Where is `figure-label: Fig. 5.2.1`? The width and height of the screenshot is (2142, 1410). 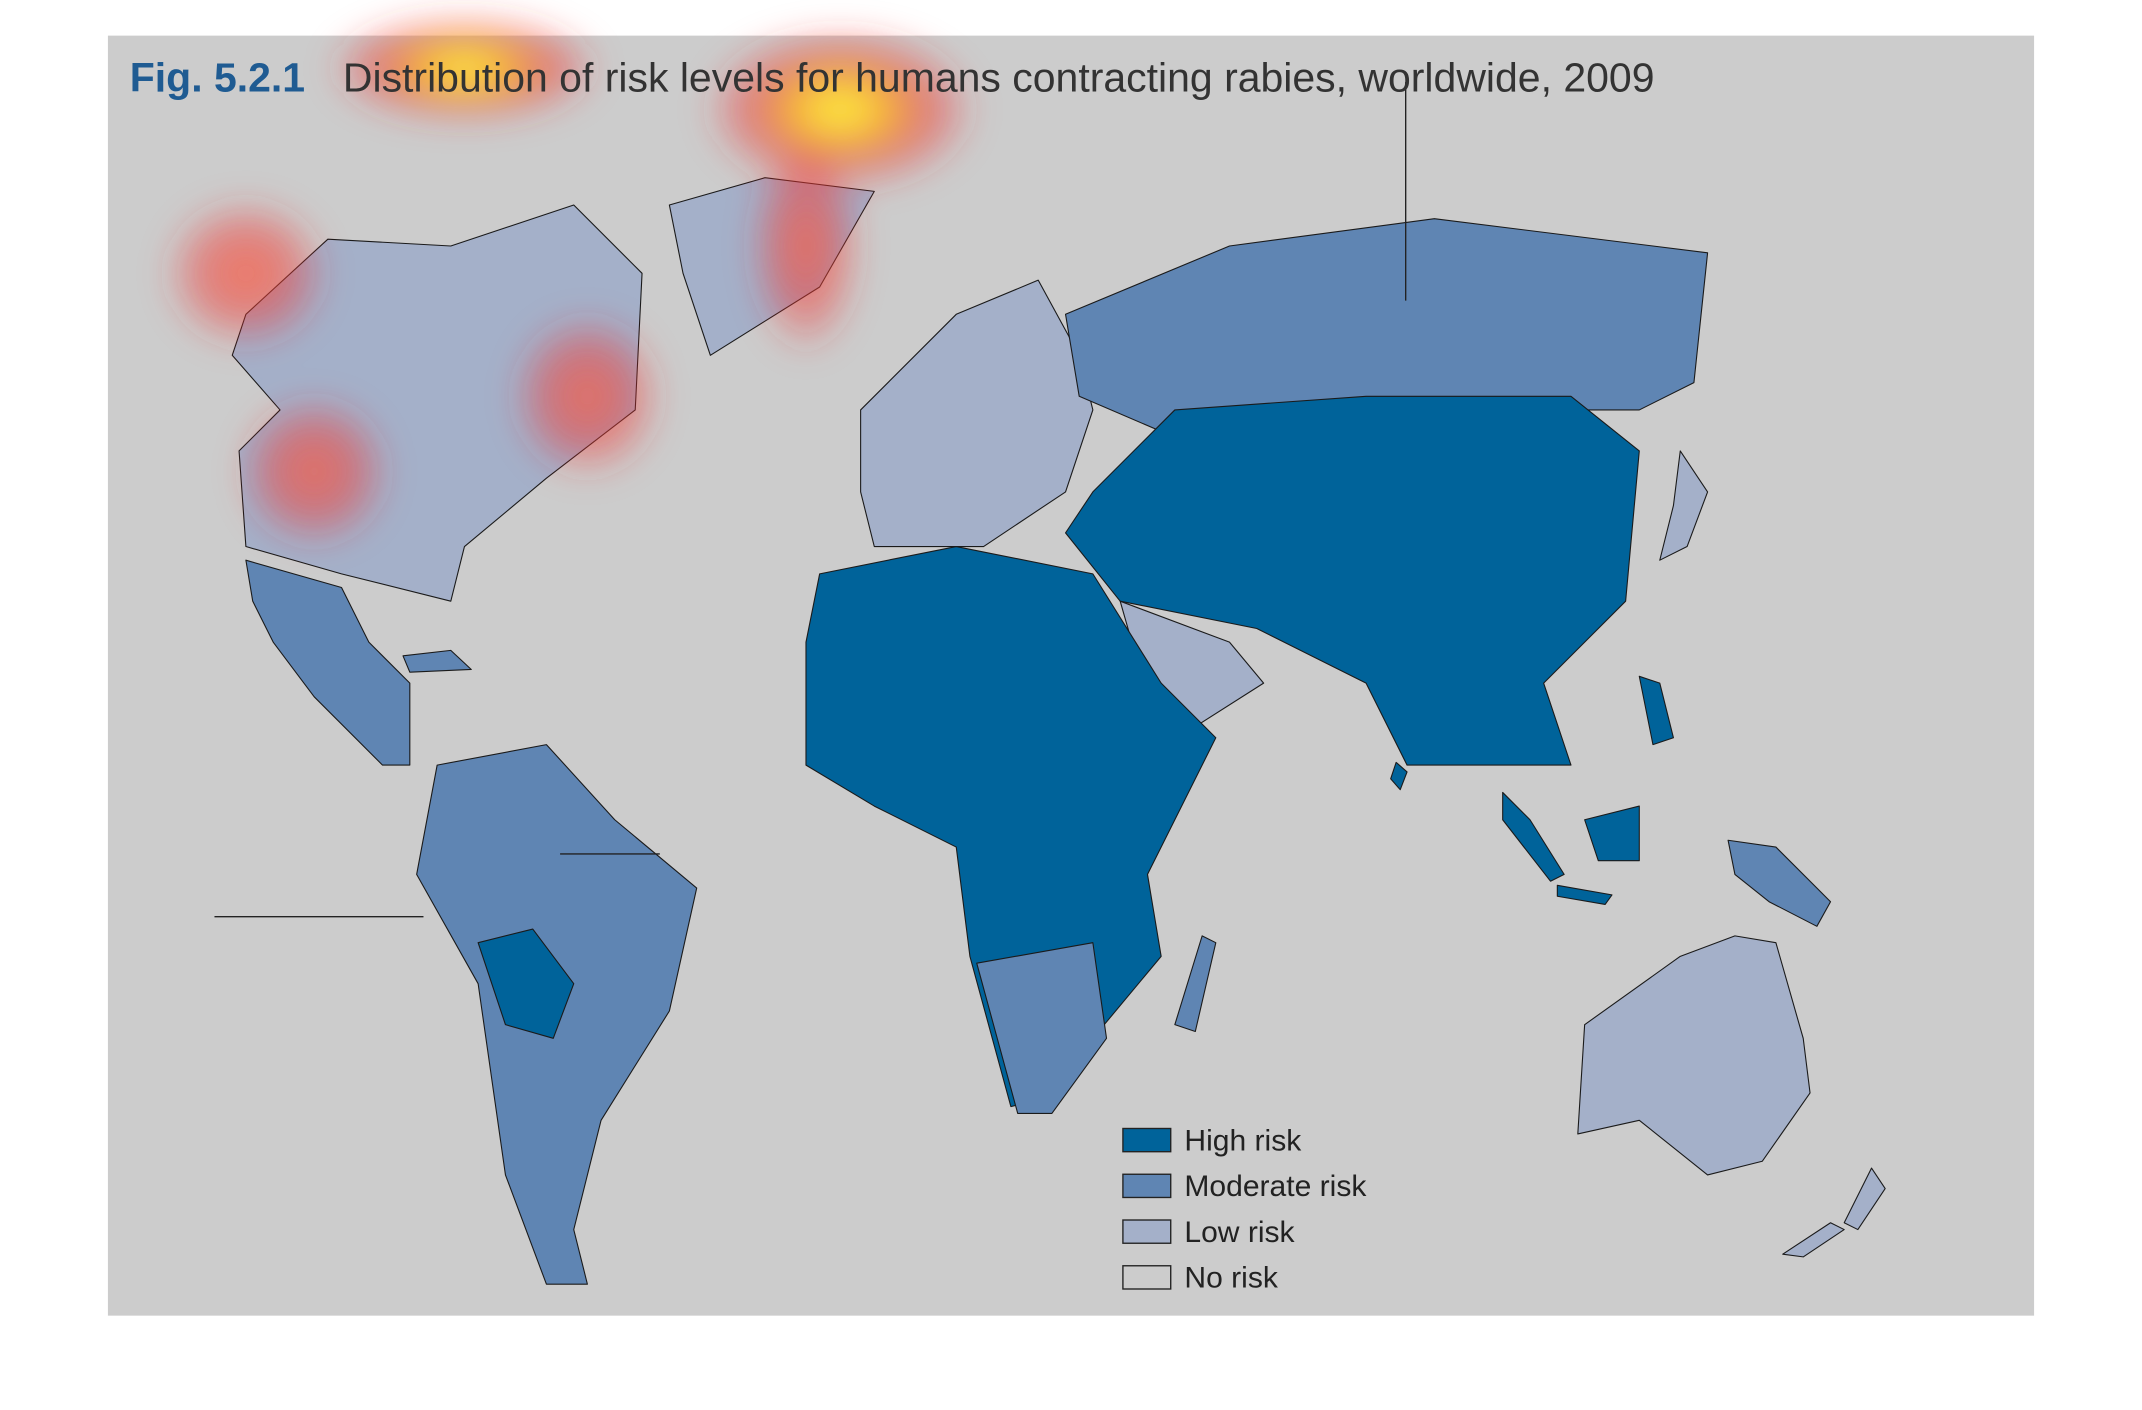 figure-label: Fig. 5.2.1 is located at coordinates (217, 78).